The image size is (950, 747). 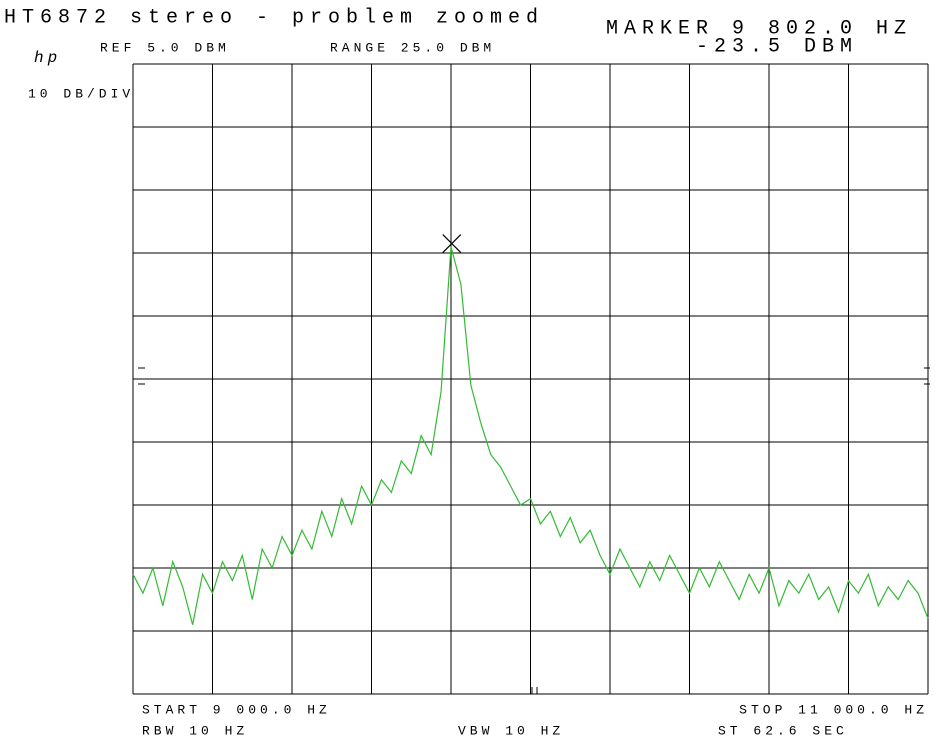 What do you see at coordinates (195, 730) in the screenshot?
I see `rbw: RBW 10 HZ` at bounding box center [195, 730].